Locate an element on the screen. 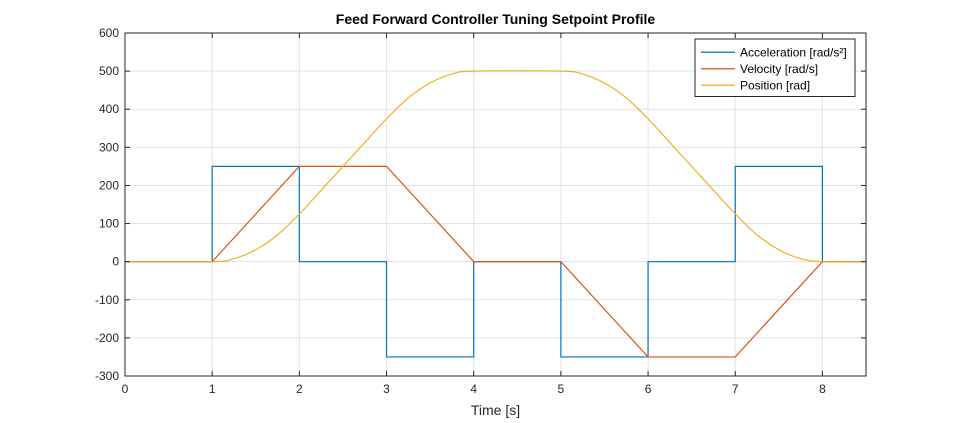 The image size is (958, 423). y-tick-label: -200 is located at coordinates (107, 338).